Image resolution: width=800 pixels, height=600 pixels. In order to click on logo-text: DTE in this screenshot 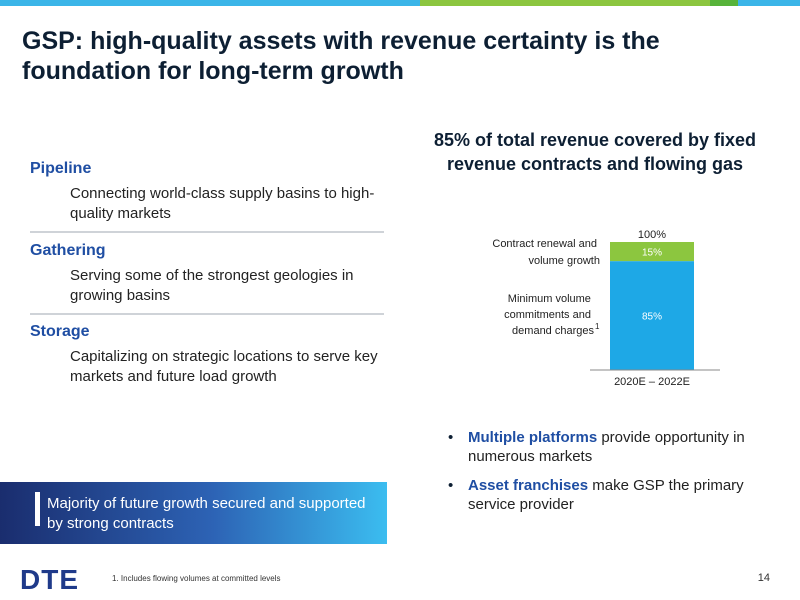, I will do `click(49, 578)`.